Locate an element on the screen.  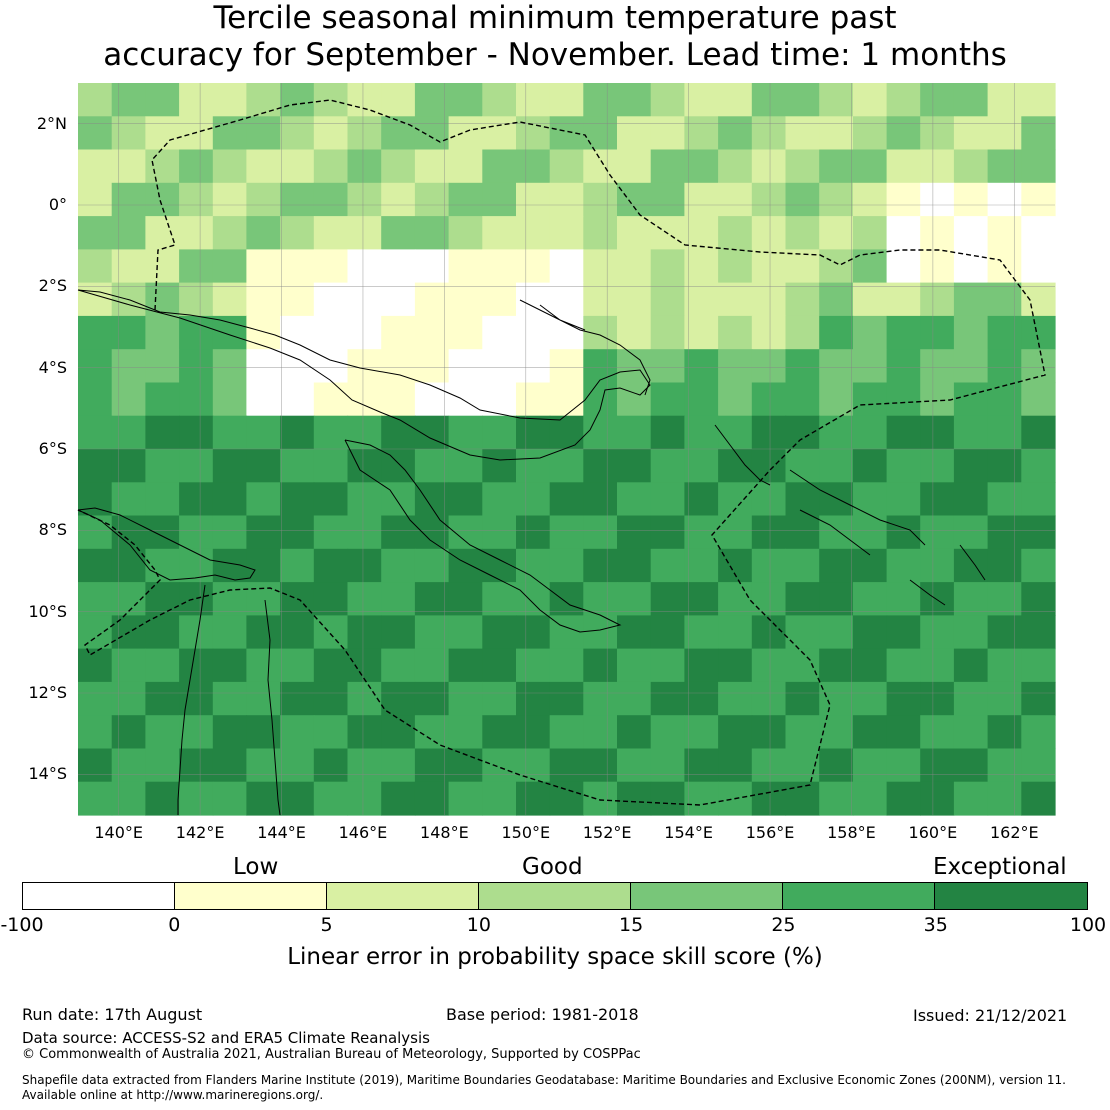
issued-date: Issued: 21/12/2021 is located at coordinates (990, 1015).